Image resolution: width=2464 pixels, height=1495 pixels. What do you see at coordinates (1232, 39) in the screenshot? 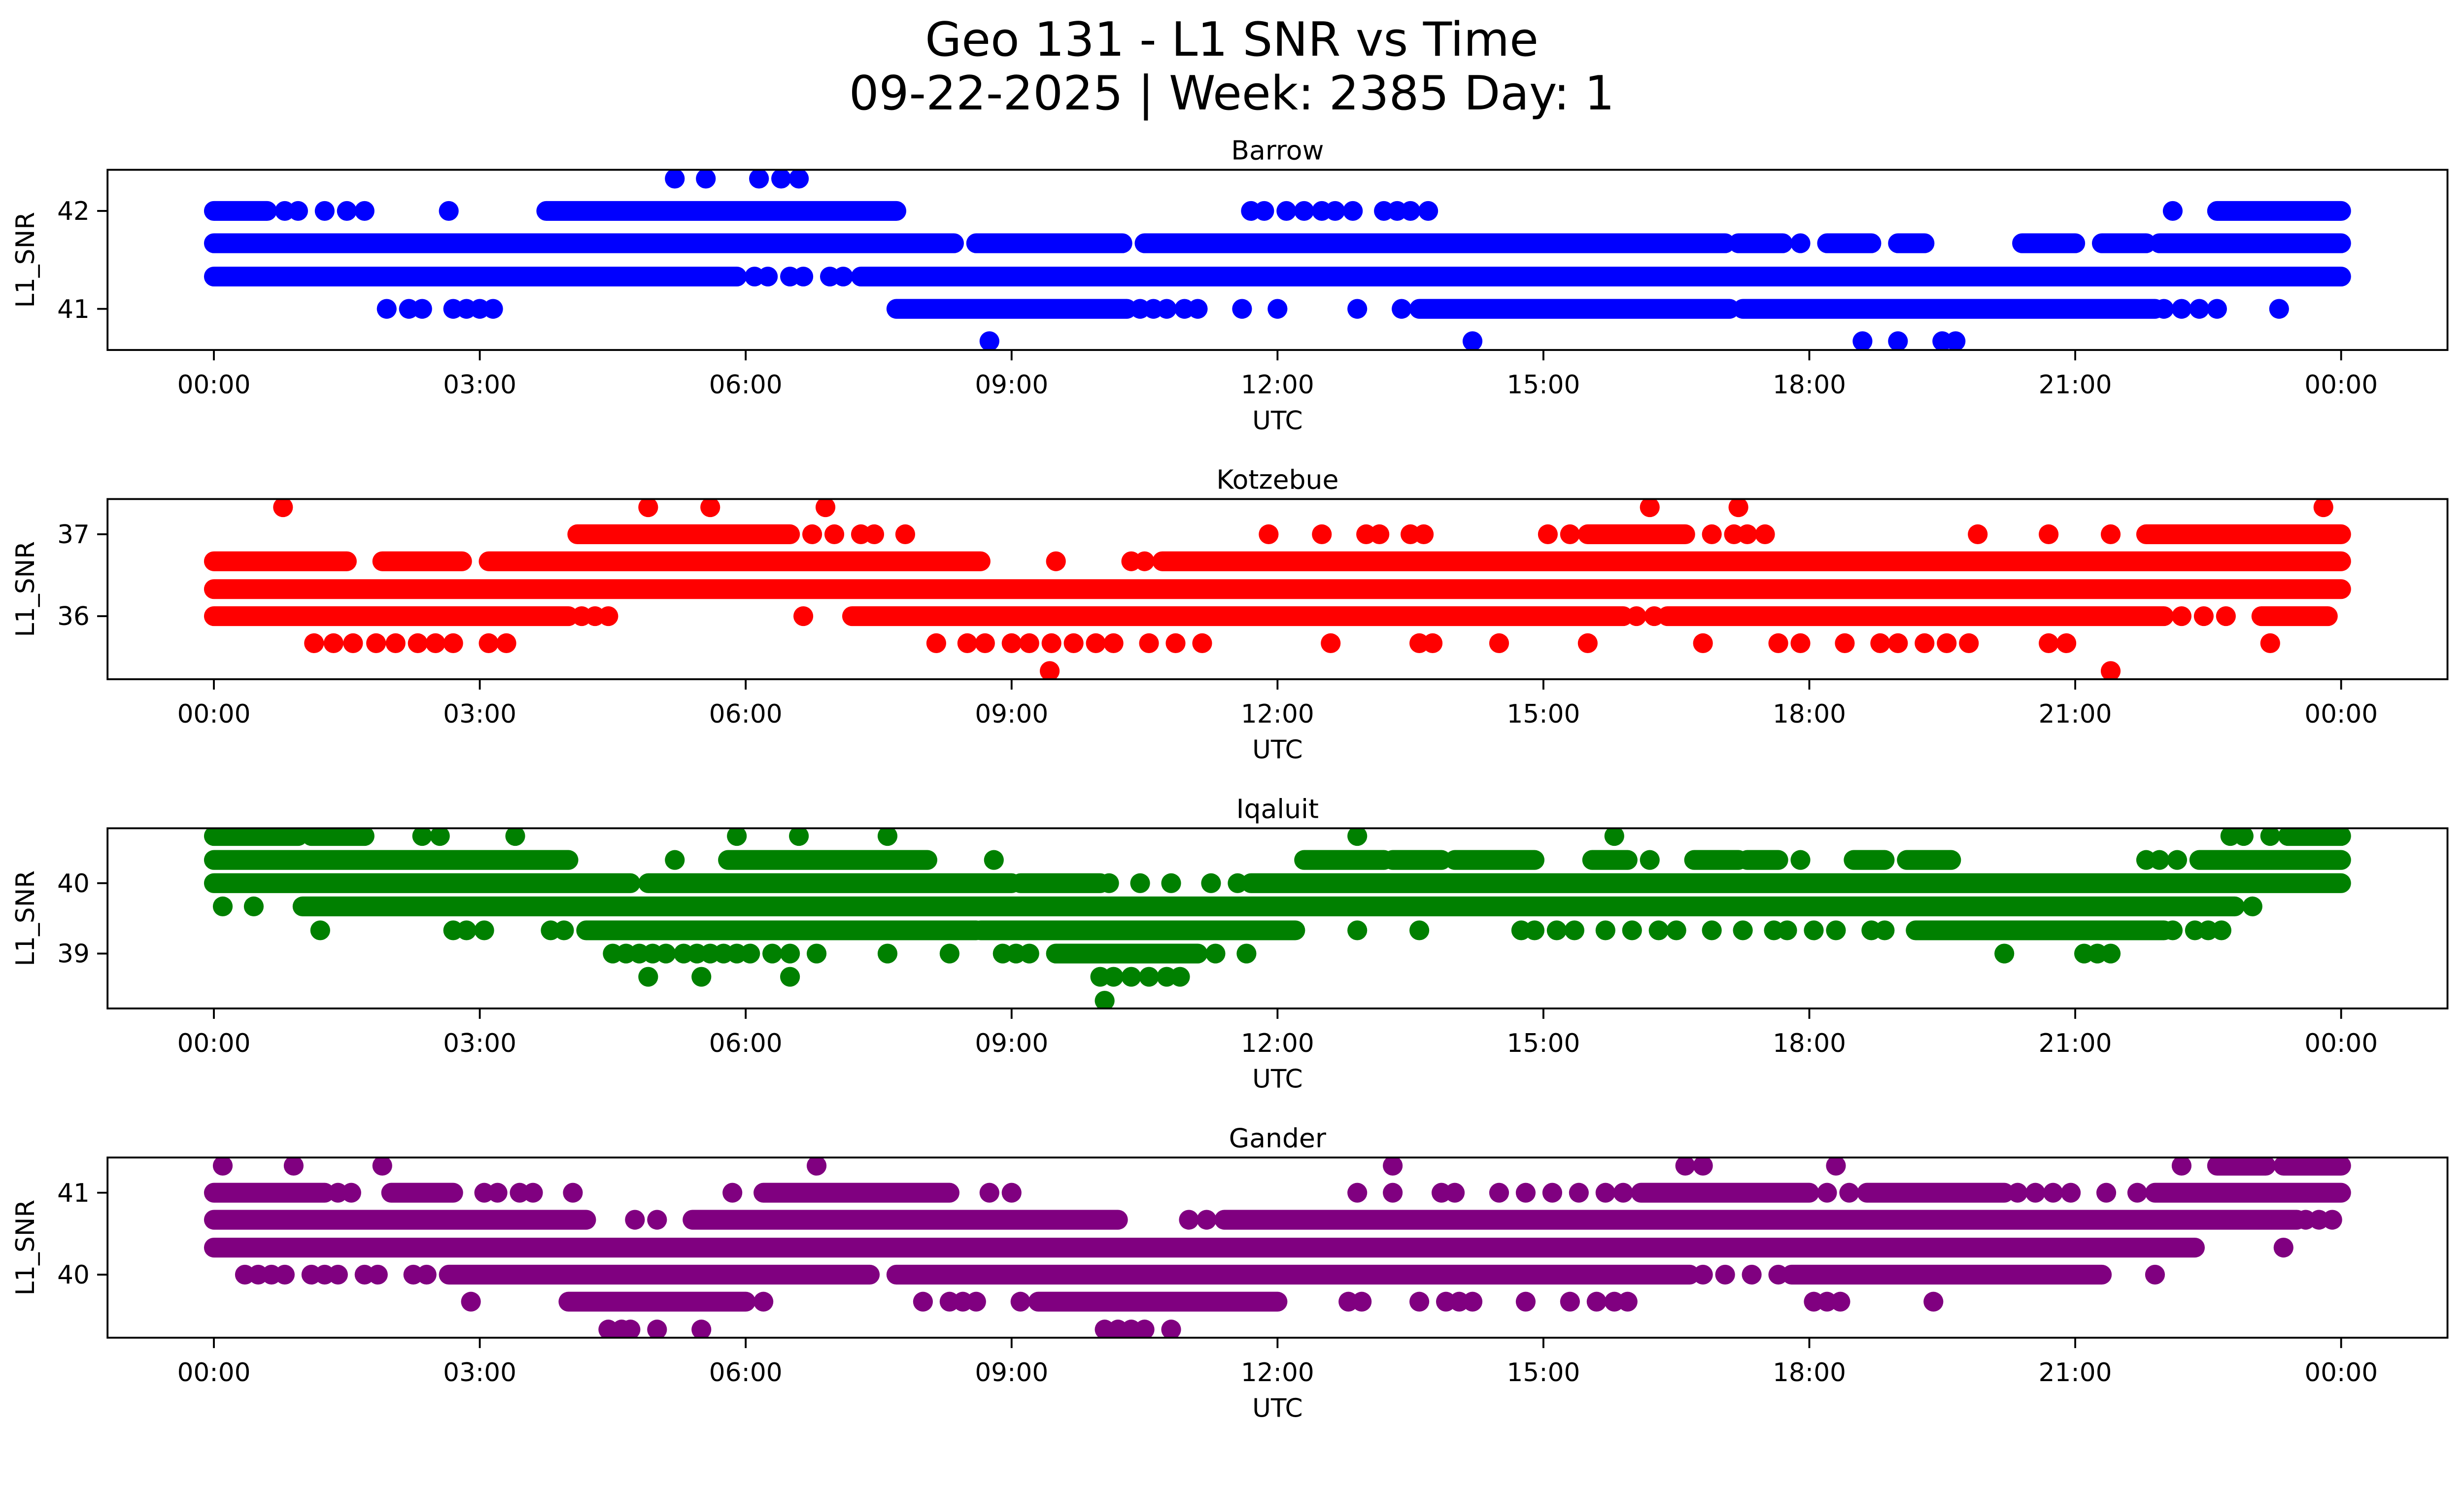
I see `figure-title-line1: Geo 131 - L1 SNR vs Time` at bounding box center [1232, 39].